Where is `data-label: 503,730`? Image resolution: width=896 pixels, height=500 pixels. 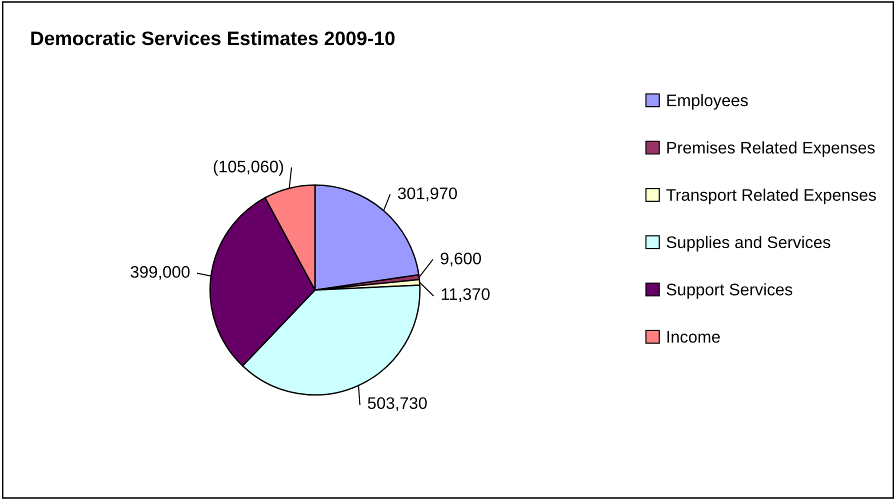 data-label: 503,730 is located at coordinates (397, 404).